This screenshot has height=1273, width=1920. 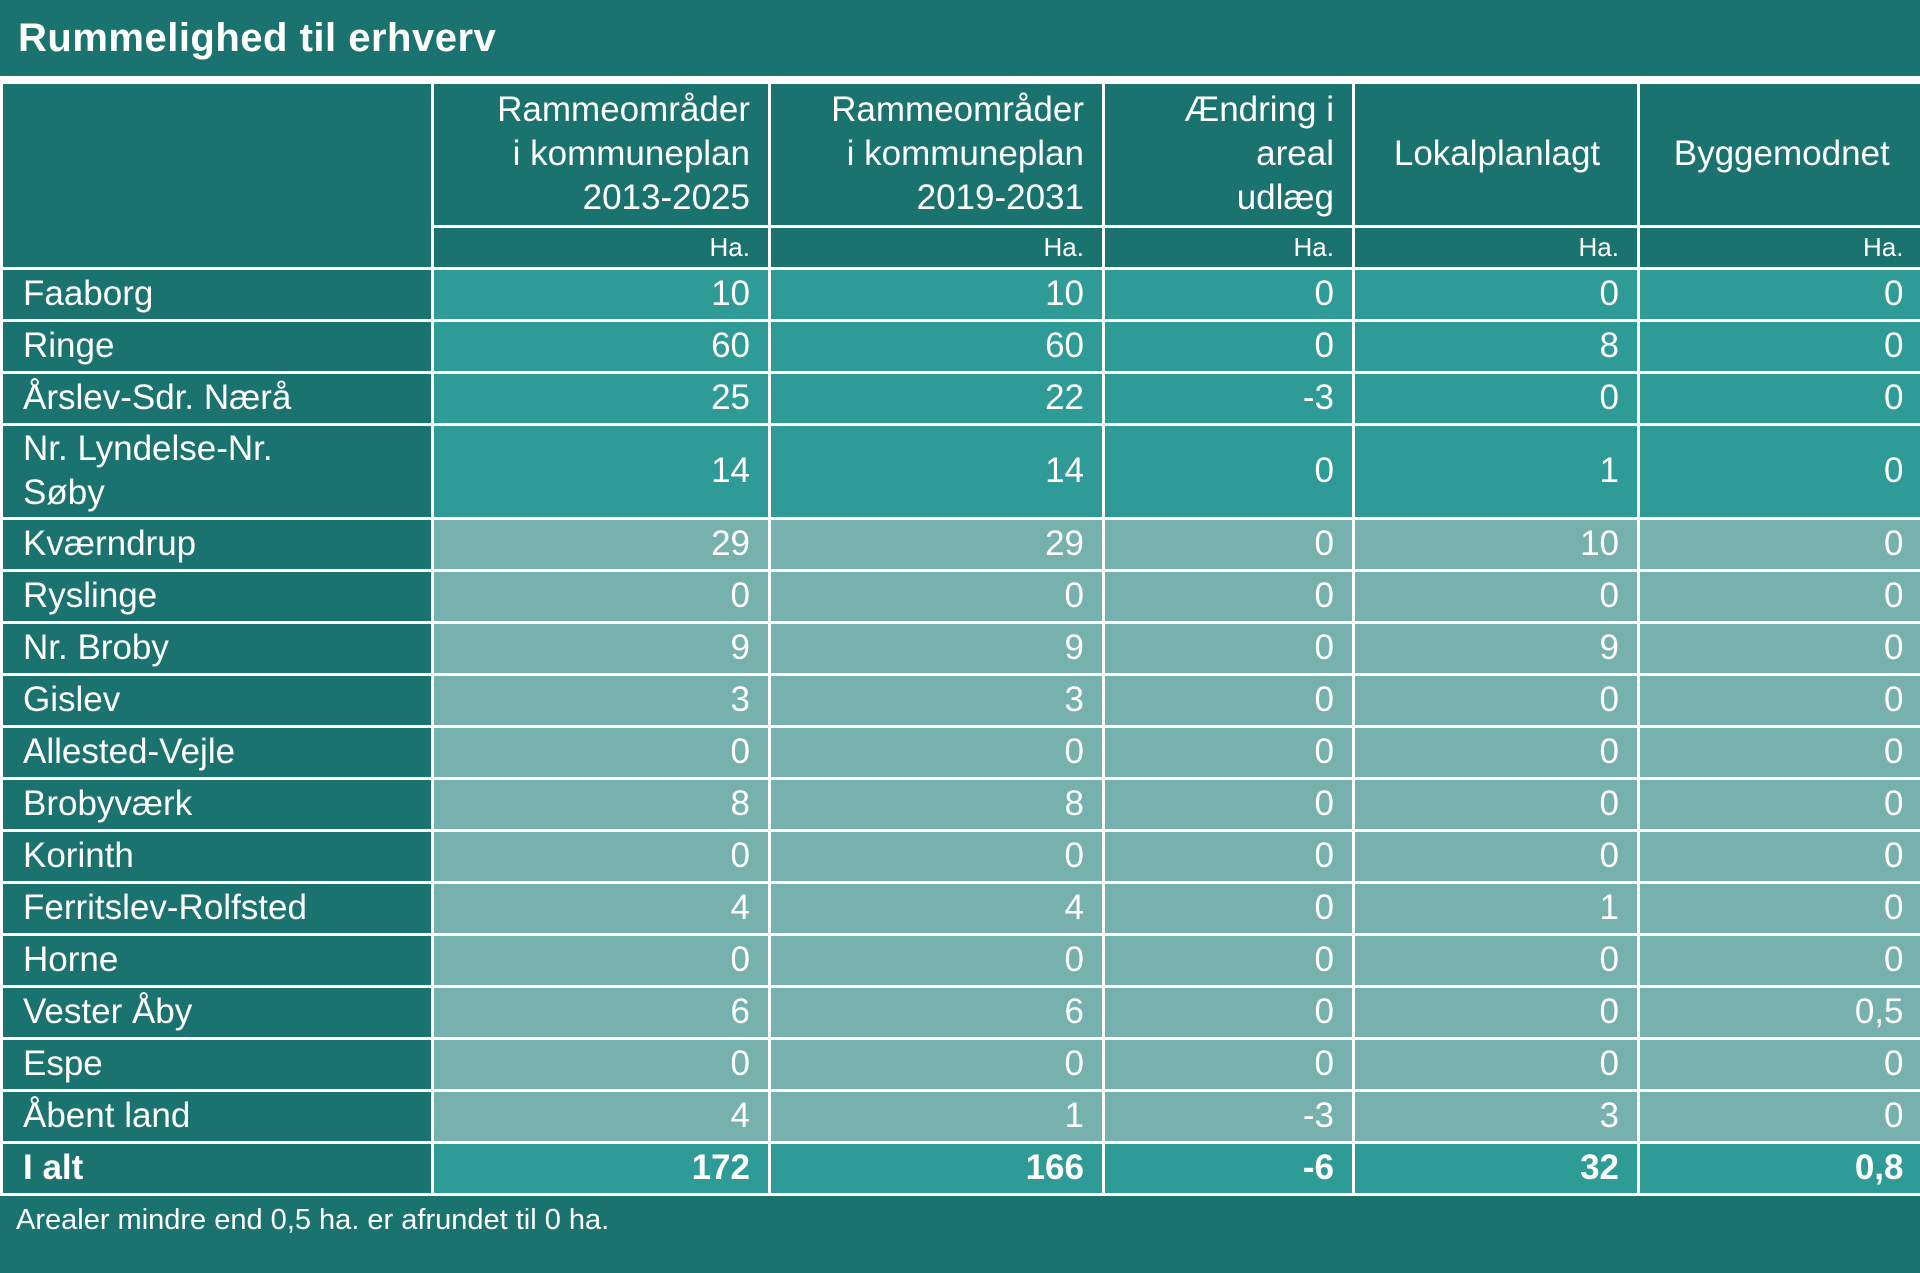 What do you see at coordinates (148, 448) in the screenshot?
I see `row-label-line: Nr. Lyndelse-Nr.` at bounding box center [148, 448].